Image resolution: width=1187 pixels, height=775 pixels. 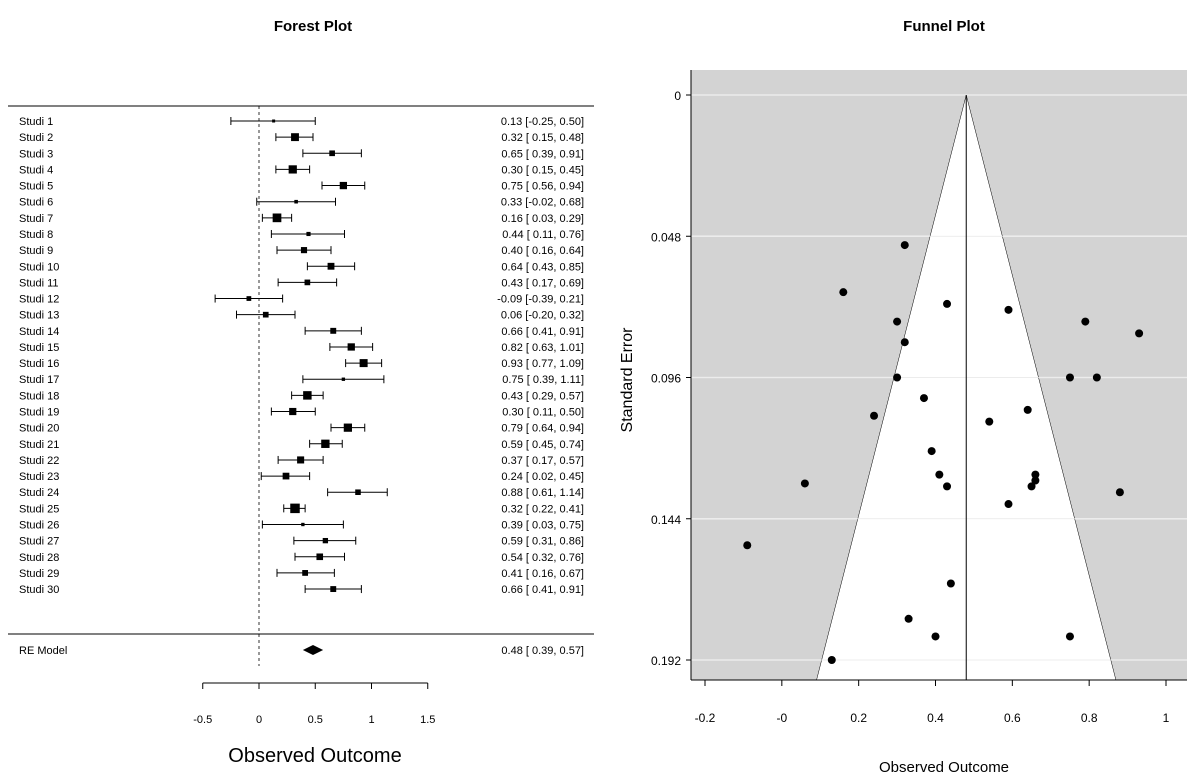 I want to click on forest-x-tick-label: 1, so click(x=371, y=720).